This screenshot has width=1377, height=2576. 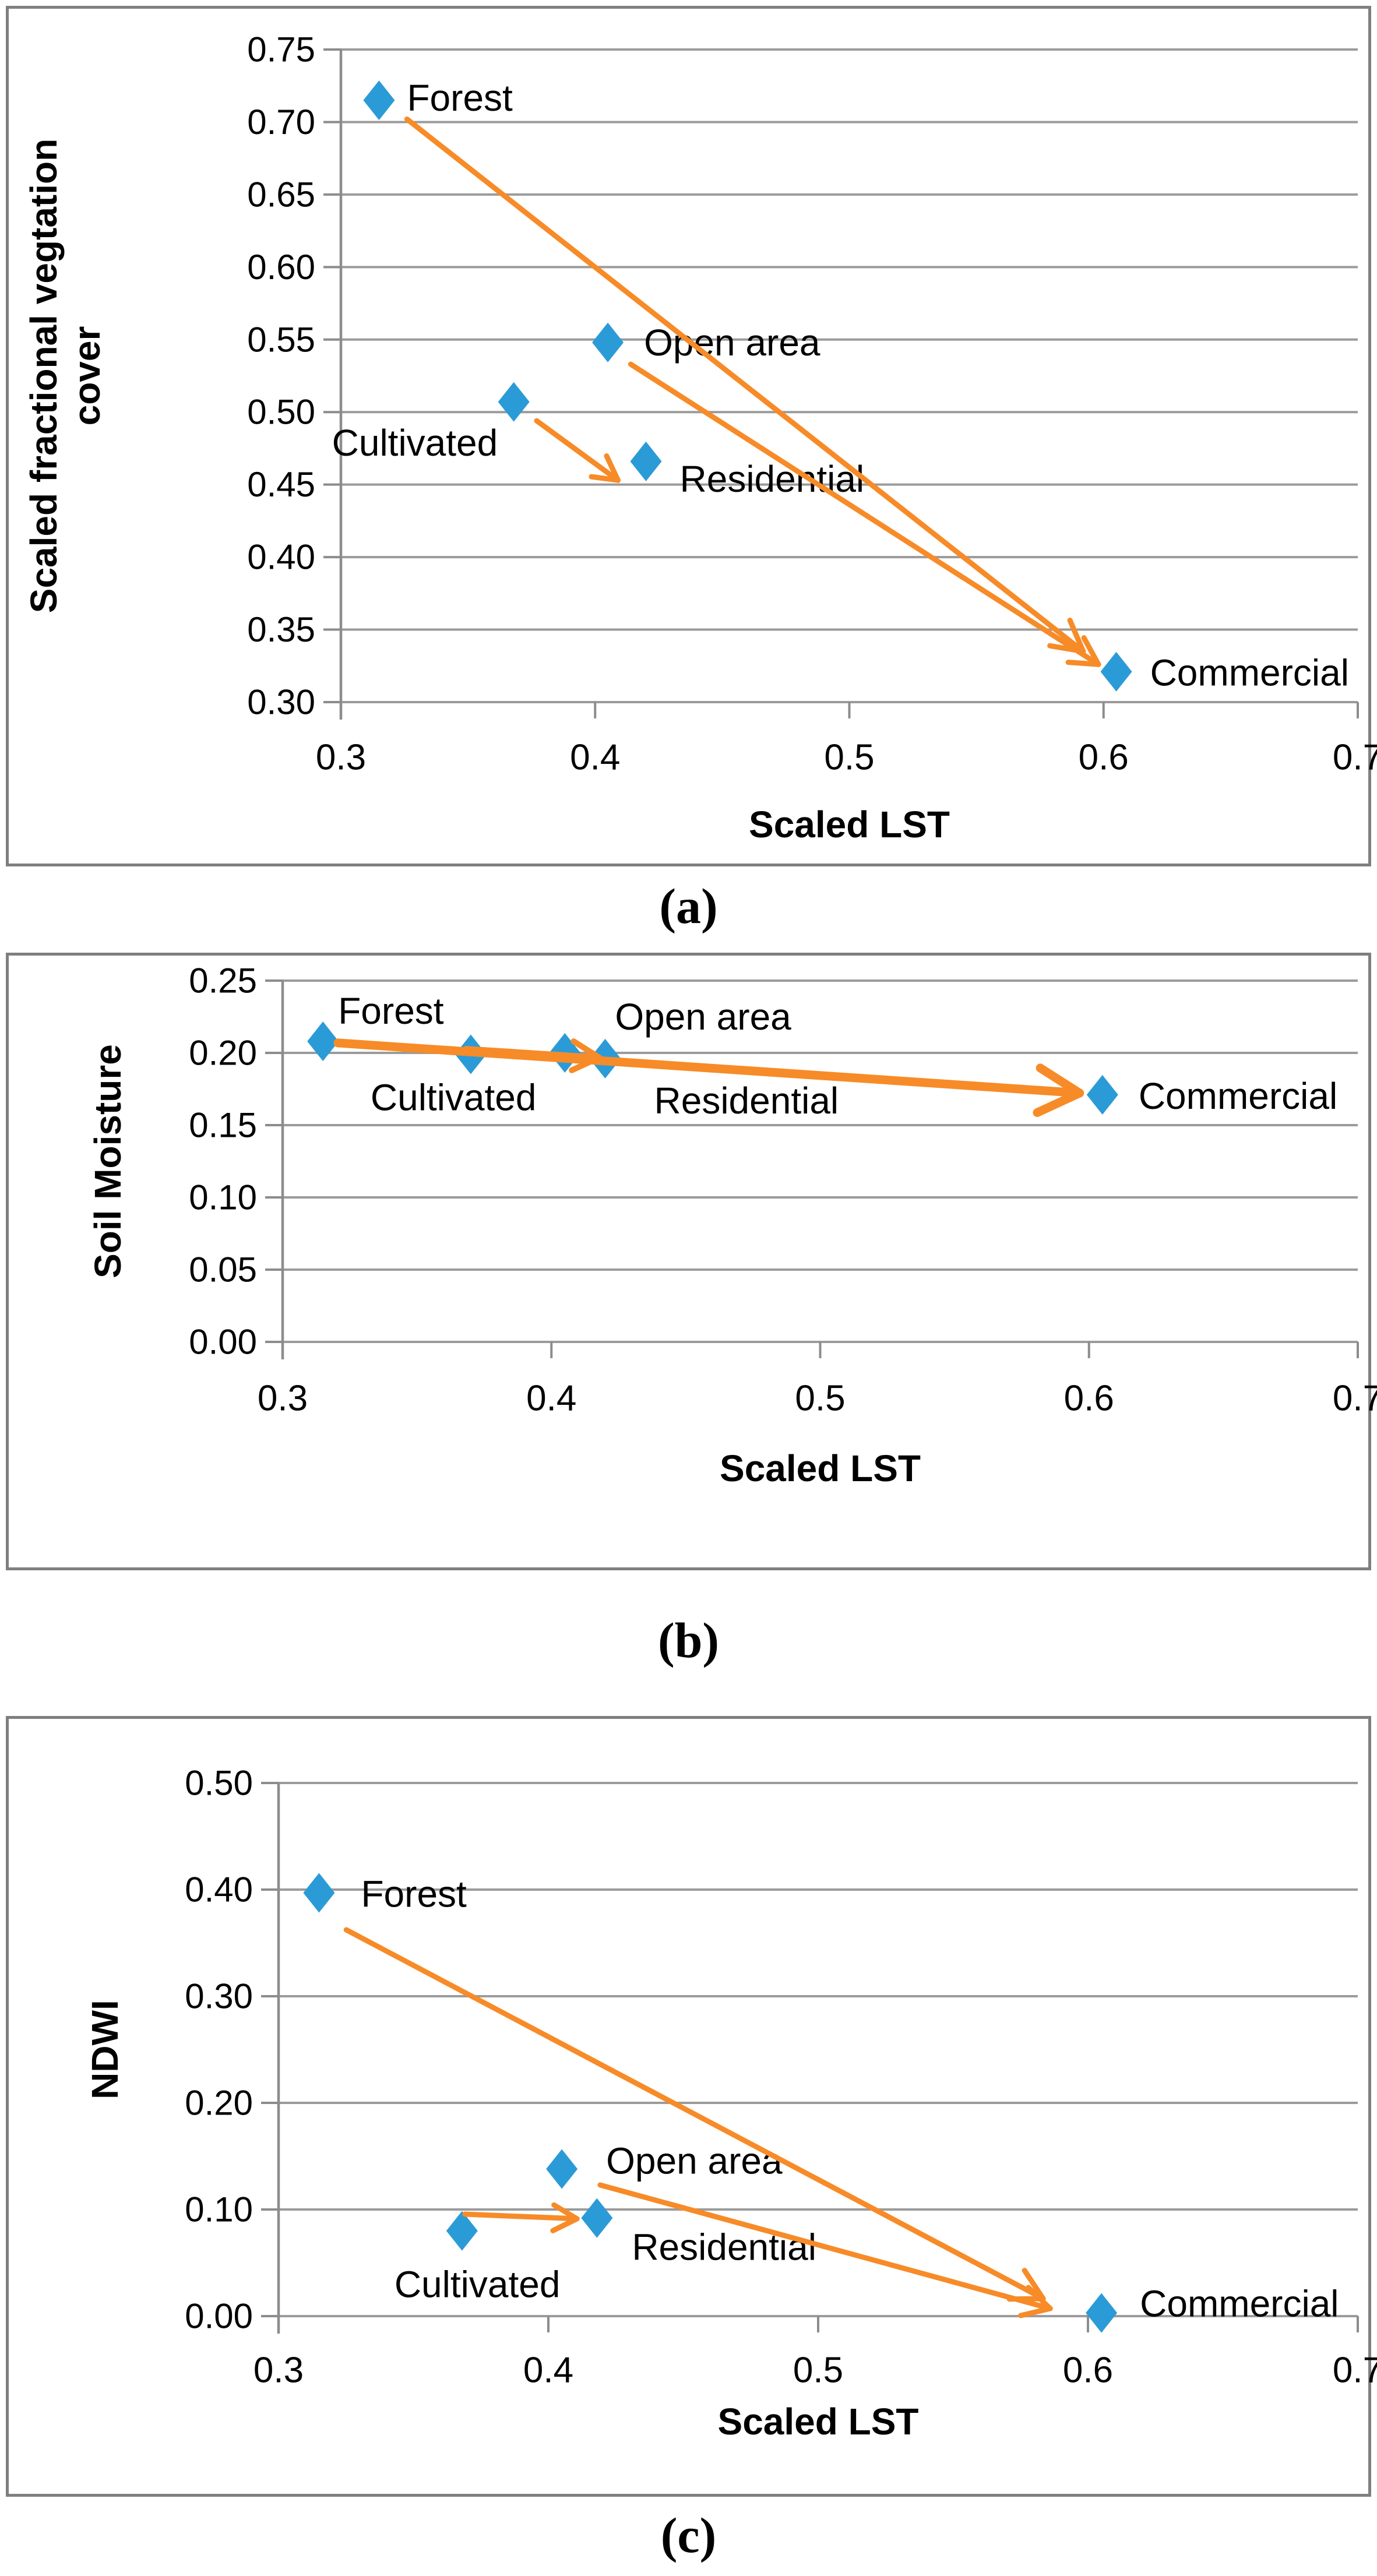 I want to click on y-tick-label: 0.45, so click(x=281, y=484).